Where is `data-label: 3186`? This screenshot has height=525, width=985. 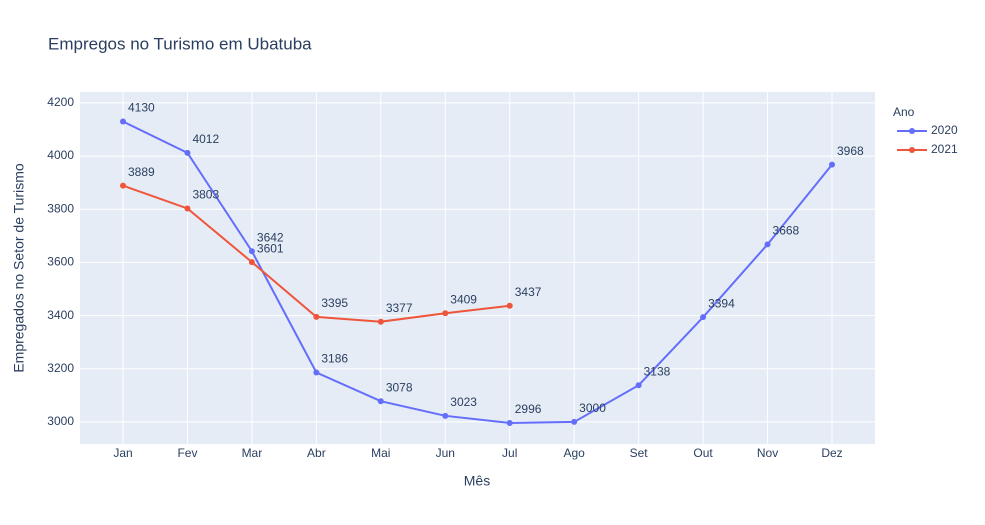
data-label: 3186 is located at coordinates (334, 359).